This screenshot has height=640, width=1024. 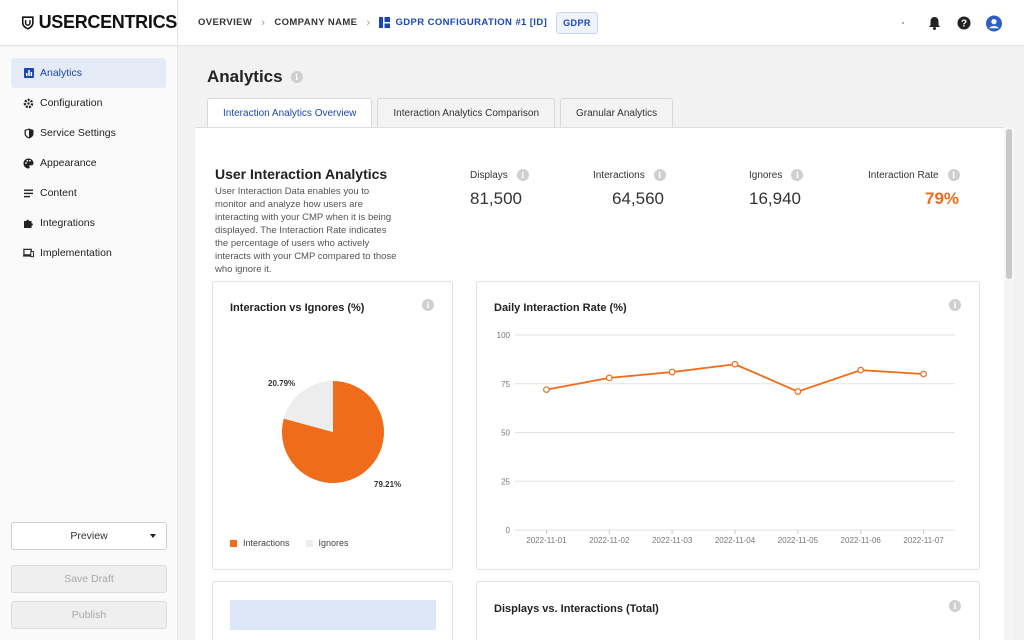 I want to click on pie-legend: Interactions Ignores, so click(x=289, y=543).